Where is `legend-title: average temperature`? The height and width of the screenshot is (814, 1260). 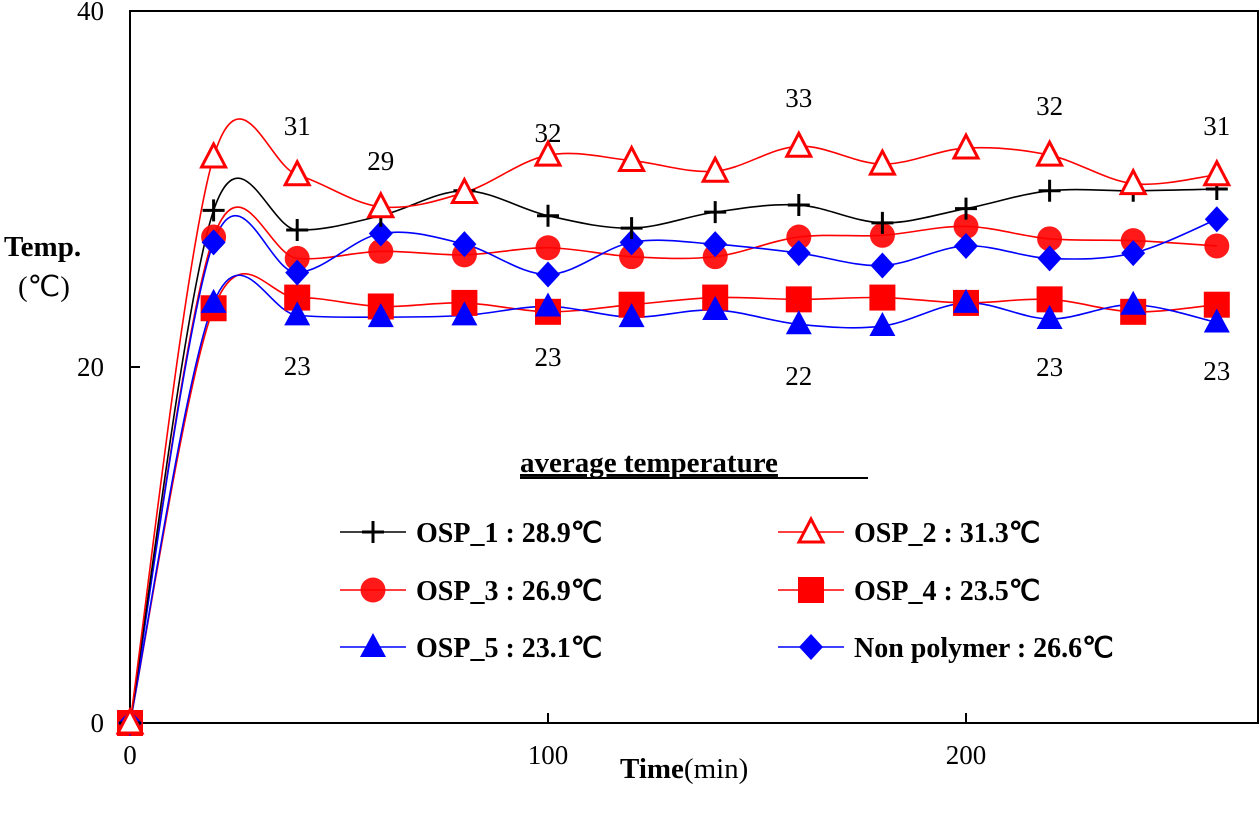
legend-title: average temperature is located at coordinates (649, 463).